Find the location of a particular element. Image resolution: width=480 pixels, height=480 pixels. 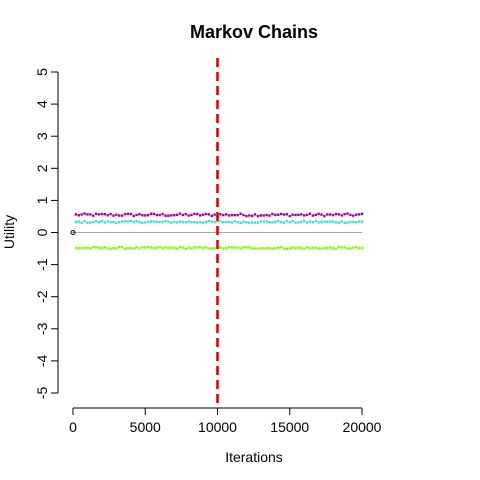

x-tick-label: 20000 is located at coordinates (362, 427).